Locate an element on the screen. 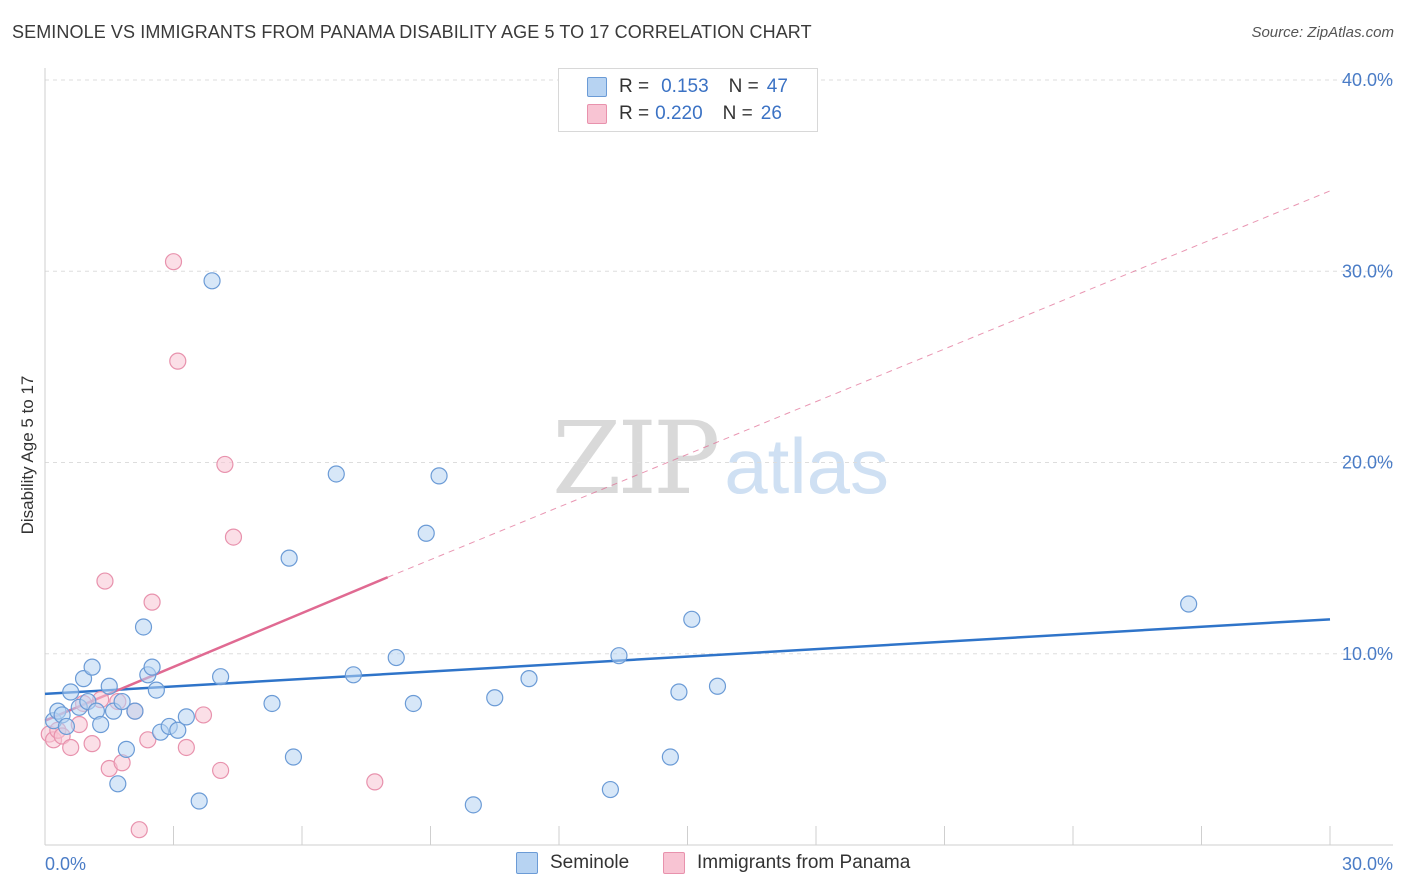 The image size is (1406, 892). trend-line-seminole is located at coordinates (687, 657).